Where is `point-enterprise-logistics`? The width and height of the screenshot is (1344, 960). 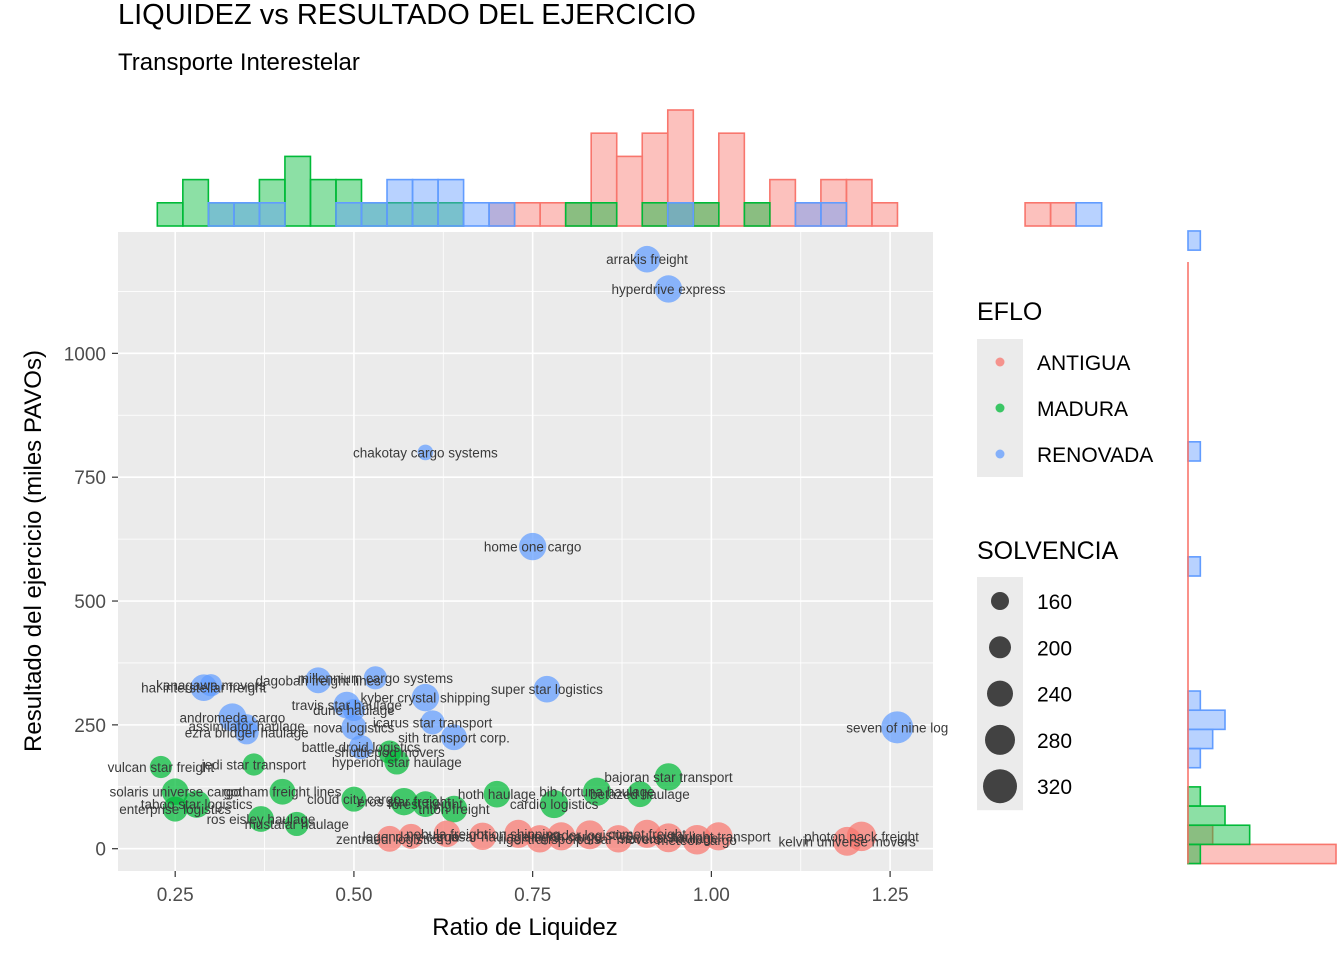
point-enterprise-logistics is located at coordinates (175, 809).